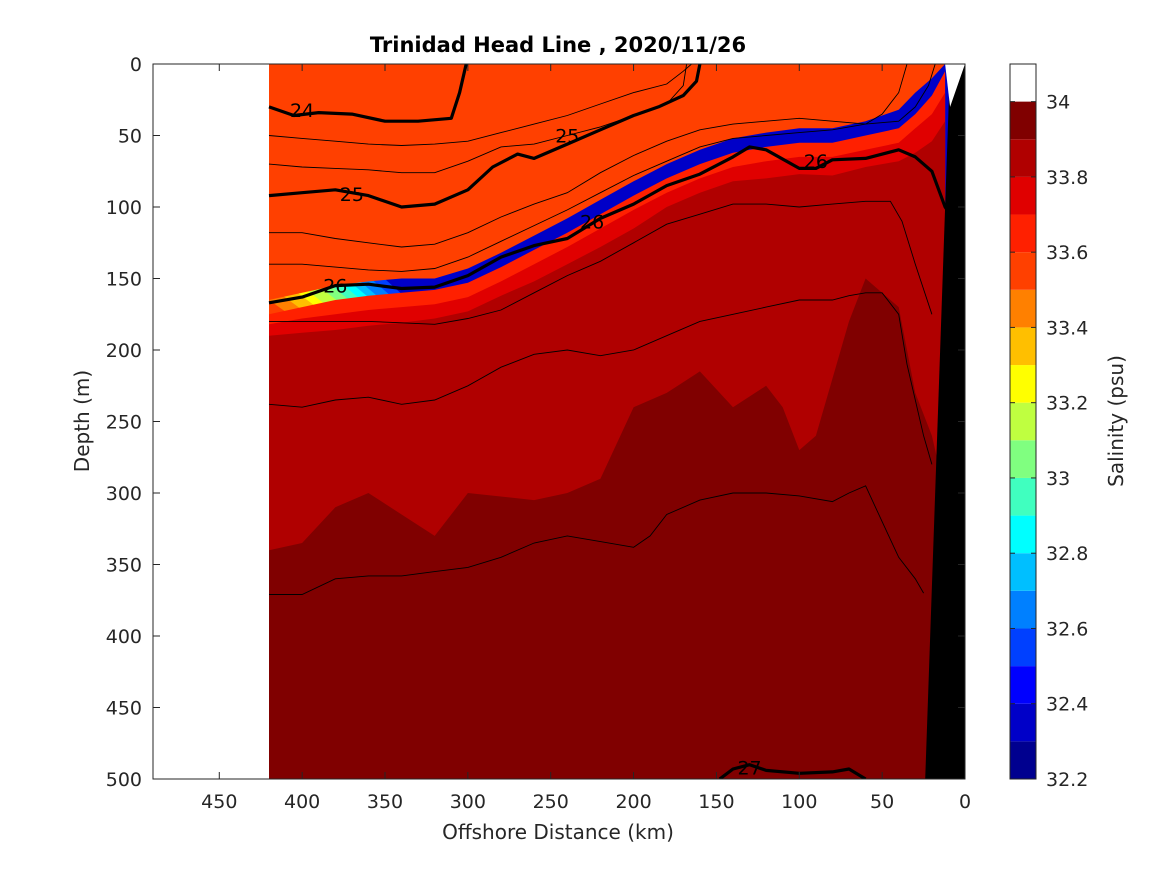 Image resolution: width=1167 pixels, height=875 pixels. Describe the element at coordinates (1067, 554) in the screenshot. I see `colorbar-tick-label: 32.8` at that location.